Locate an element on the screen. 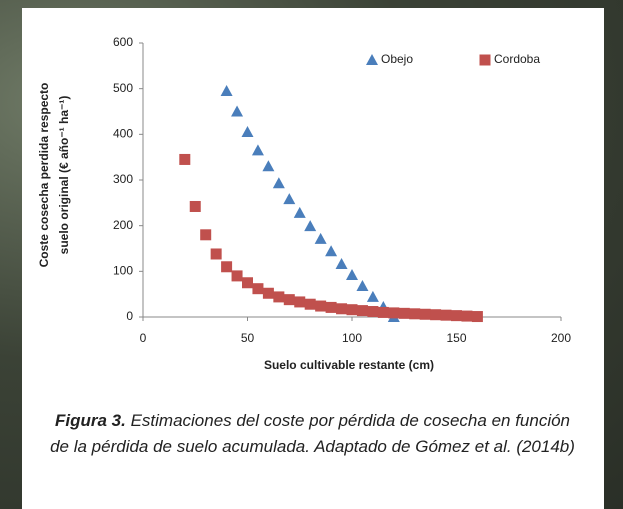 The height and width of the screenshot is (509, 623). legend-label: Cordoba is located at coordinates (517, 59).